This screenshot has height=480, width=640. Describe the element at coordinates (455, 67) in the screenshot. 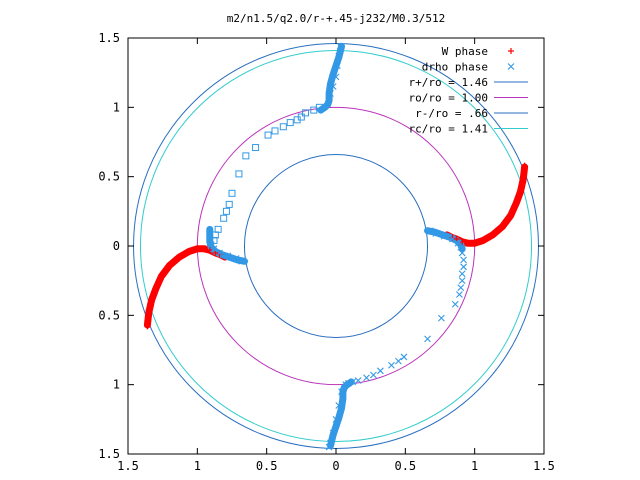

I see `legend-label-1: drho phase` at that location.